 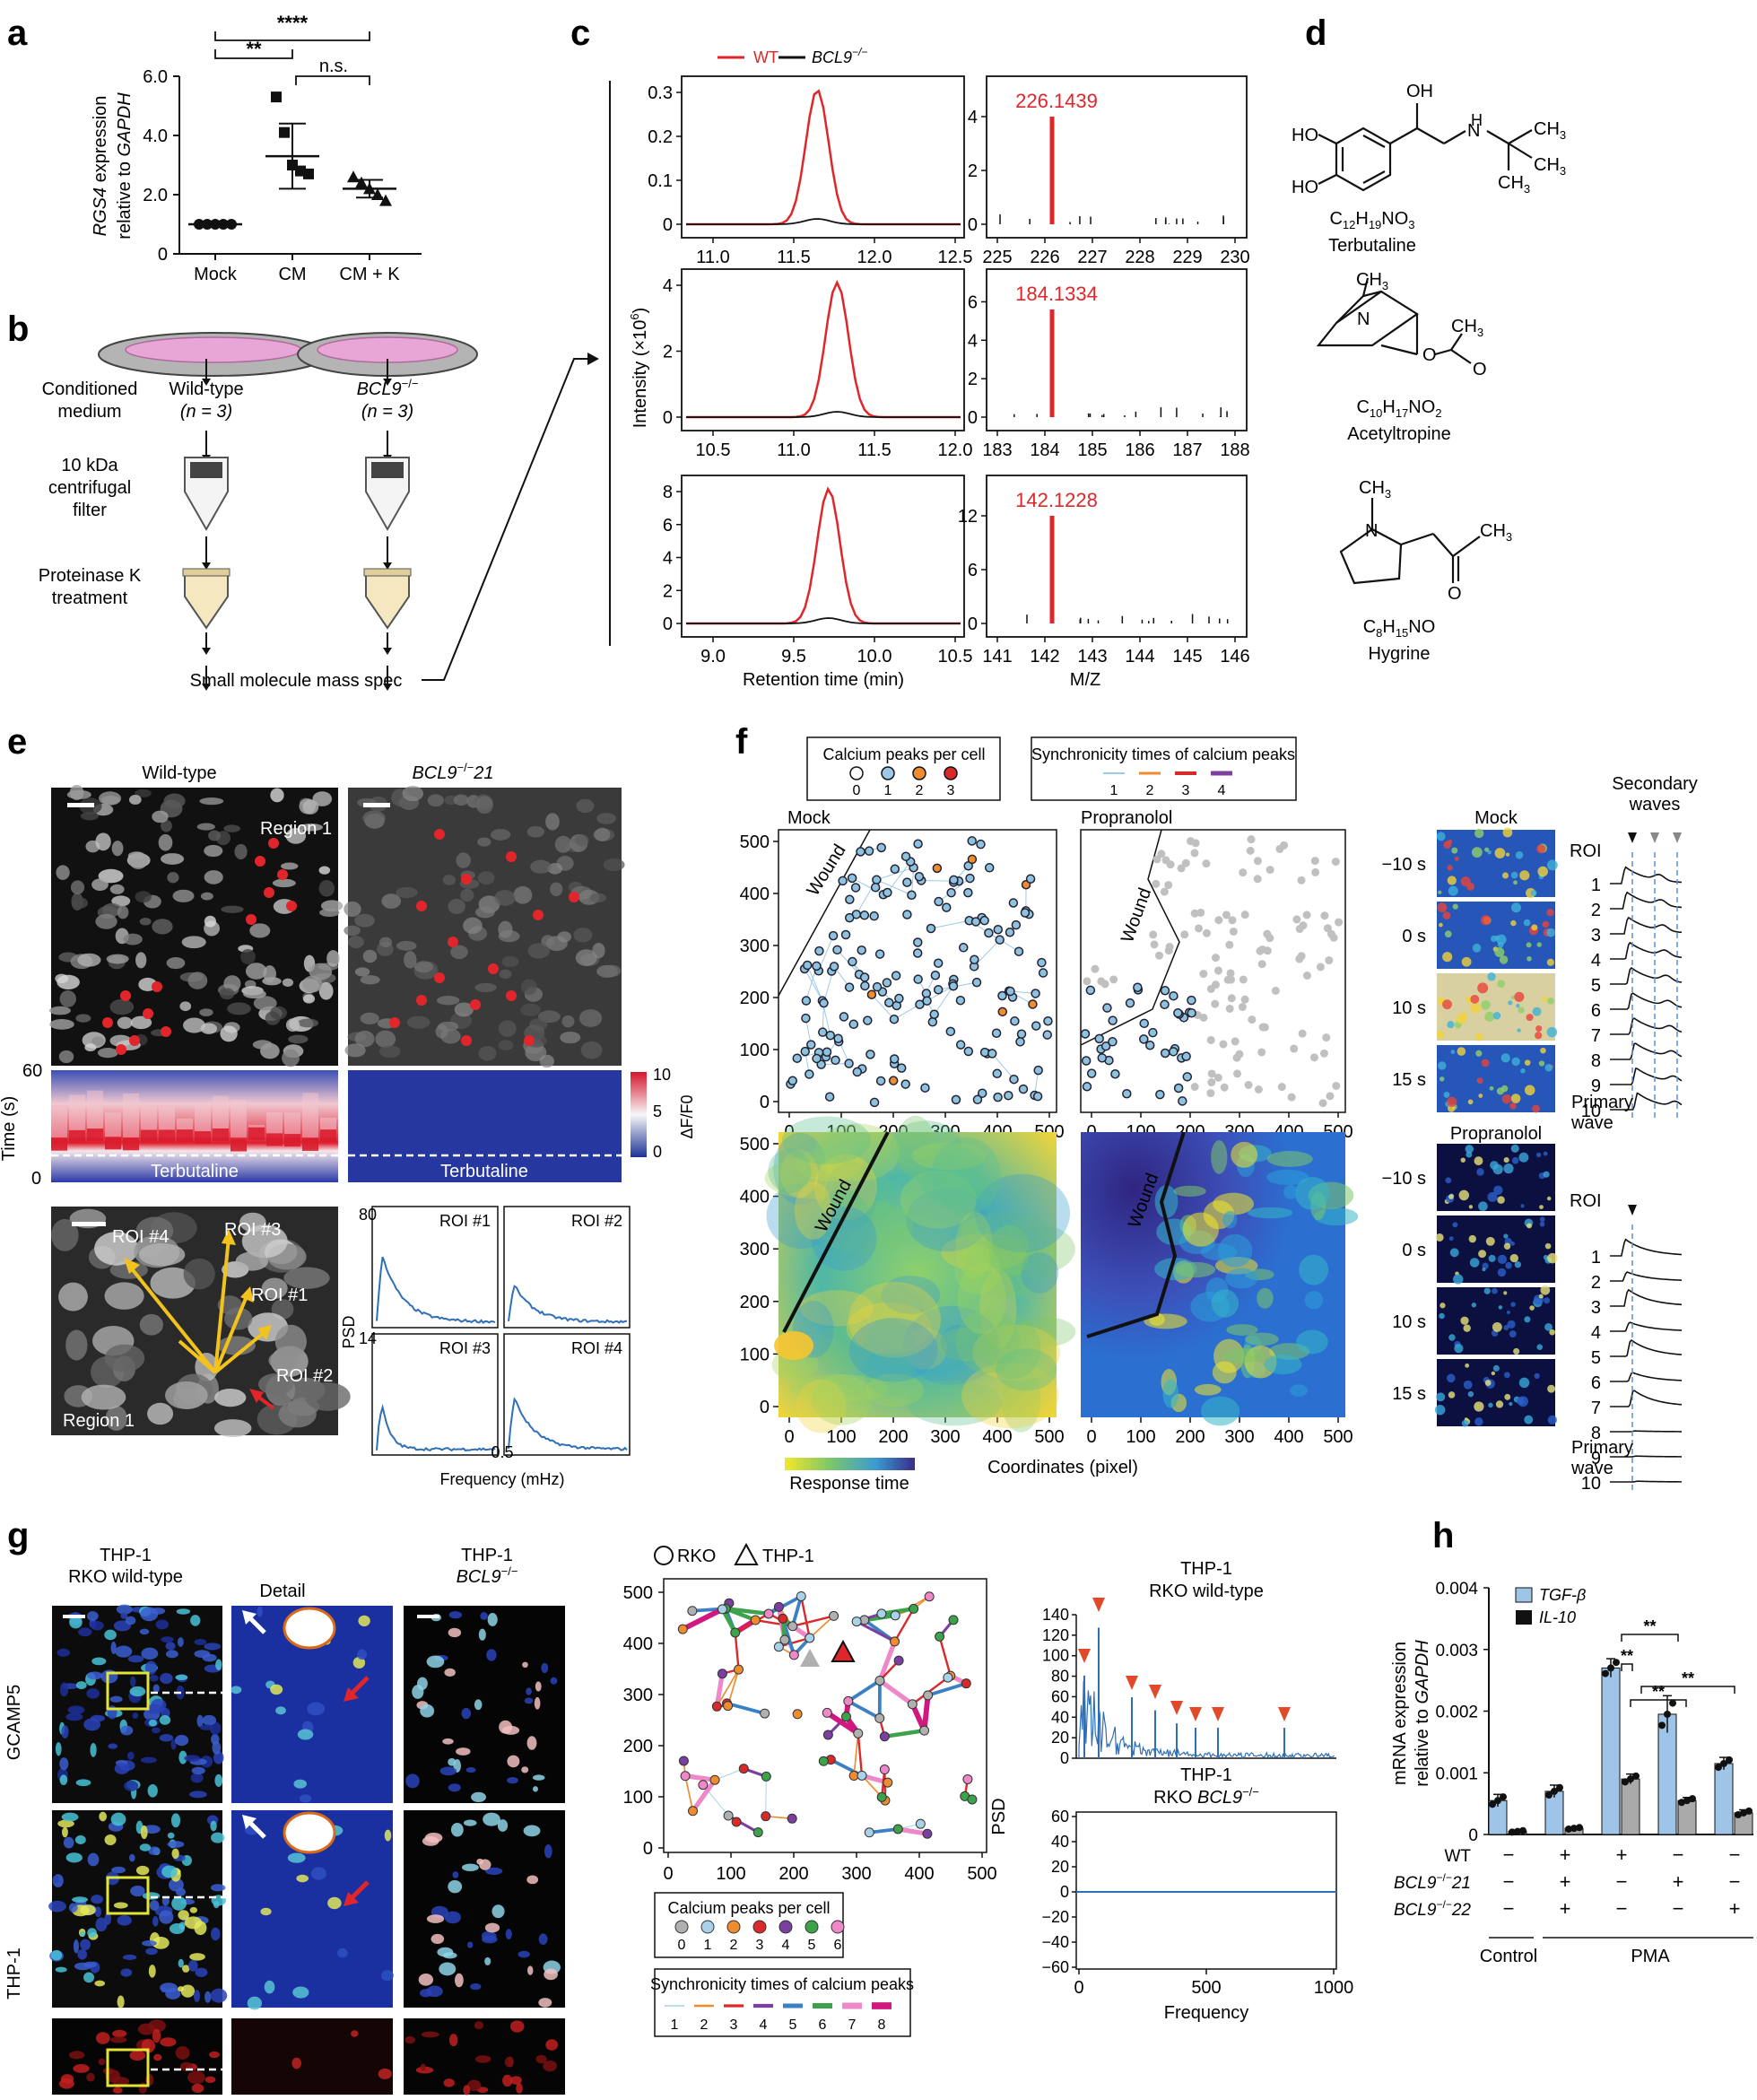 I want to click on c-mz-tick: 185, so click(x=1092, y=450).